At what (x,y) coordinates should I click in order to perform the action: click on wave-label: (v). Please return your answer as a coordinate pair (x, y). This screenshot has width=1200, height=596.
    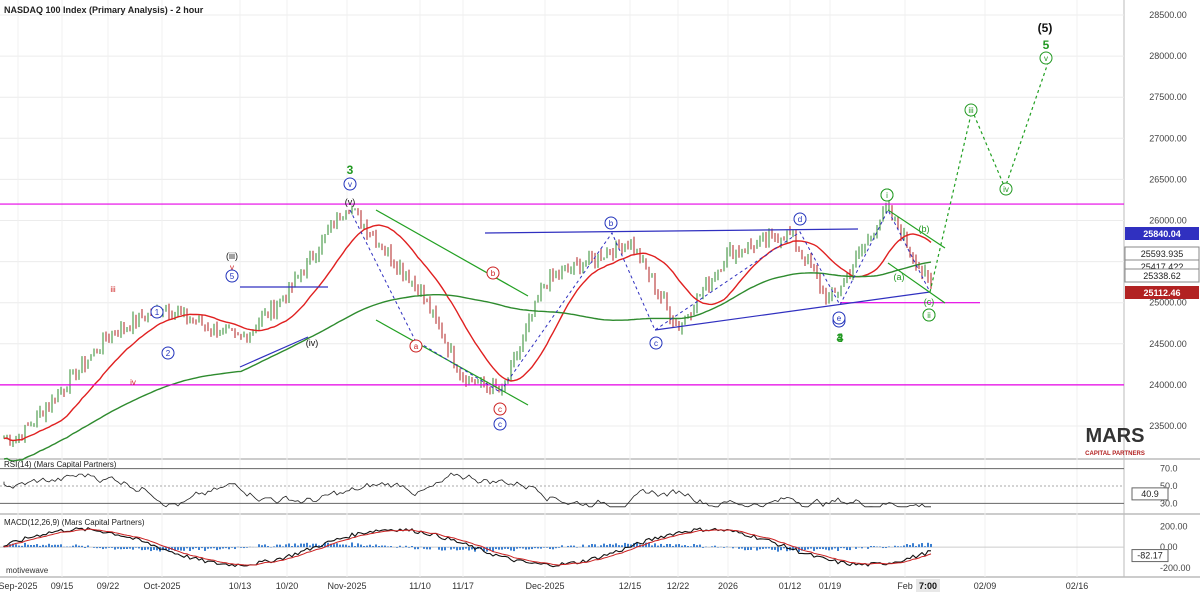
    Looking at the image, I should click on (350, 202).